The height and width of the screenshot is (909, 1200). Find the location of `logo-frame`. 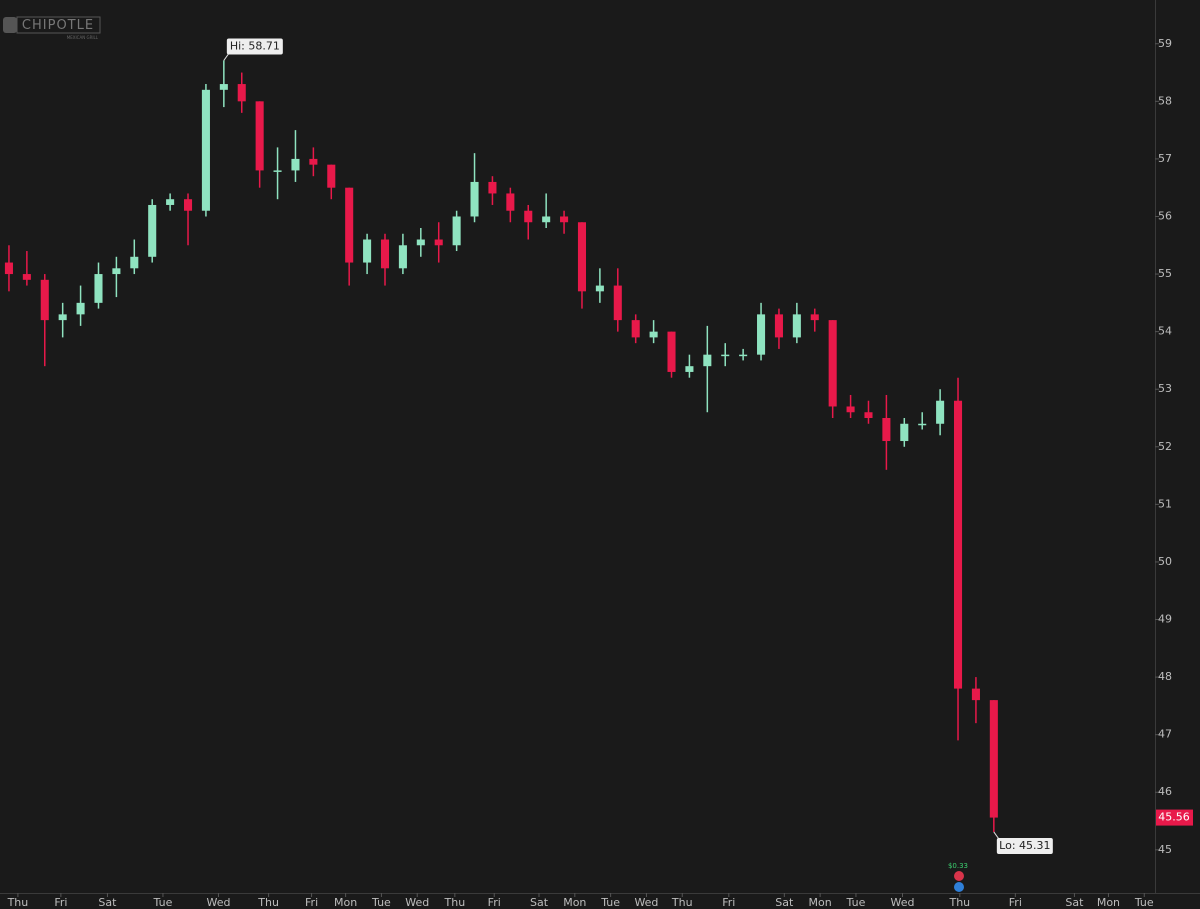

logo-frame is located at coordinates (58, 25).